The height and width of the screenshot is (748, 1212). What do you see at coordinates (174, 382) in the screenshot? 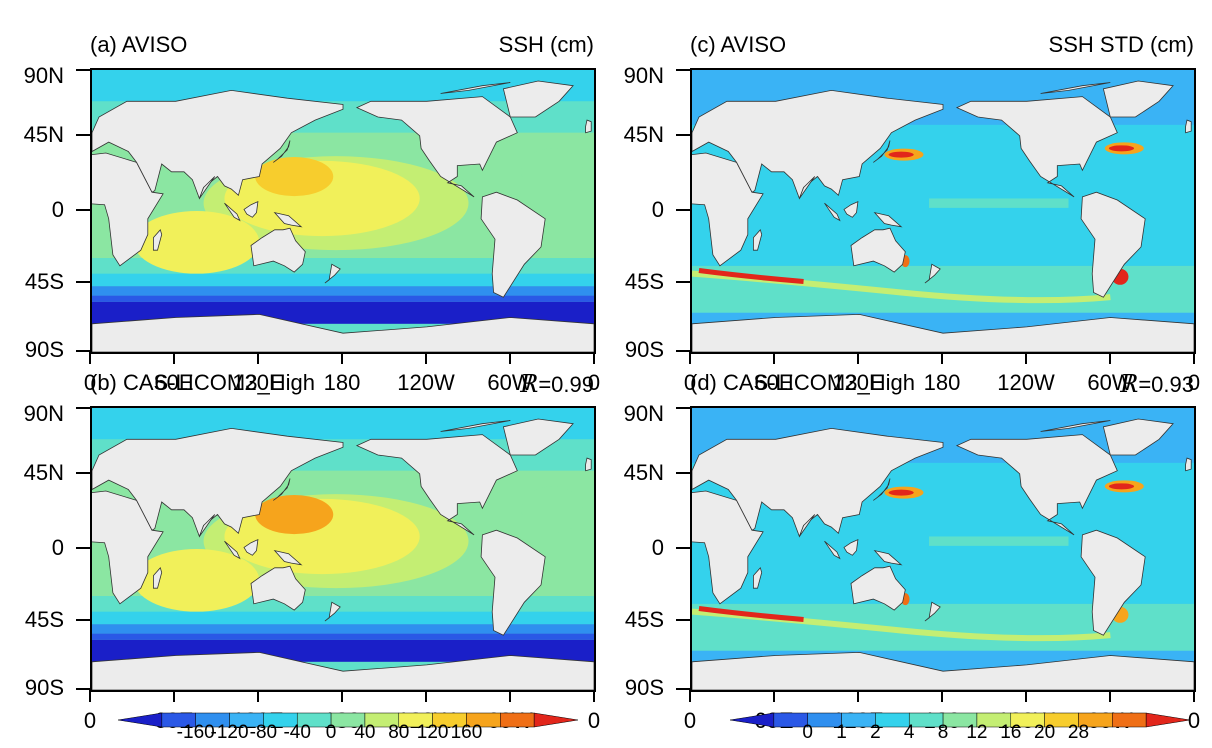
I see `longitude-label: 60E` at bounding box center [174, 382].